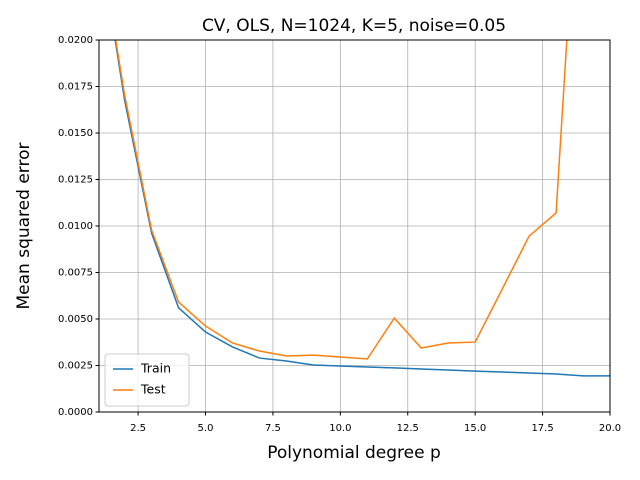  What do you see at coordinates (75, 412) in the screenshot?
I see `y-tick-label: 0.0000` at bounding box center [75, 412].